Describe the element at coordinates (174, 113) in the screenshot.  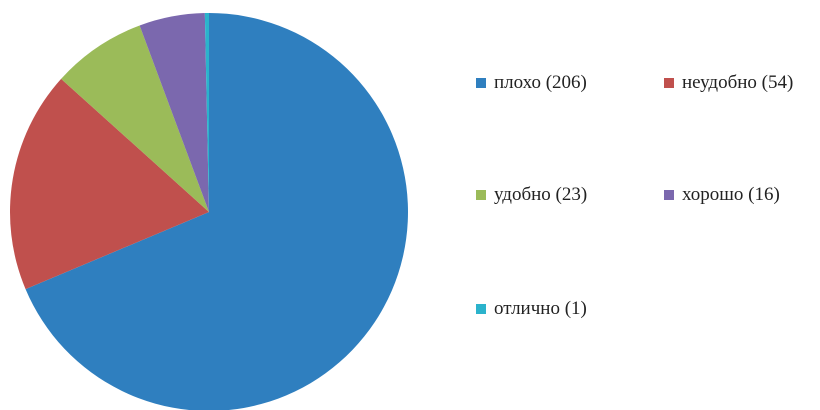
I see `pie-slice-khorosho` at that location.